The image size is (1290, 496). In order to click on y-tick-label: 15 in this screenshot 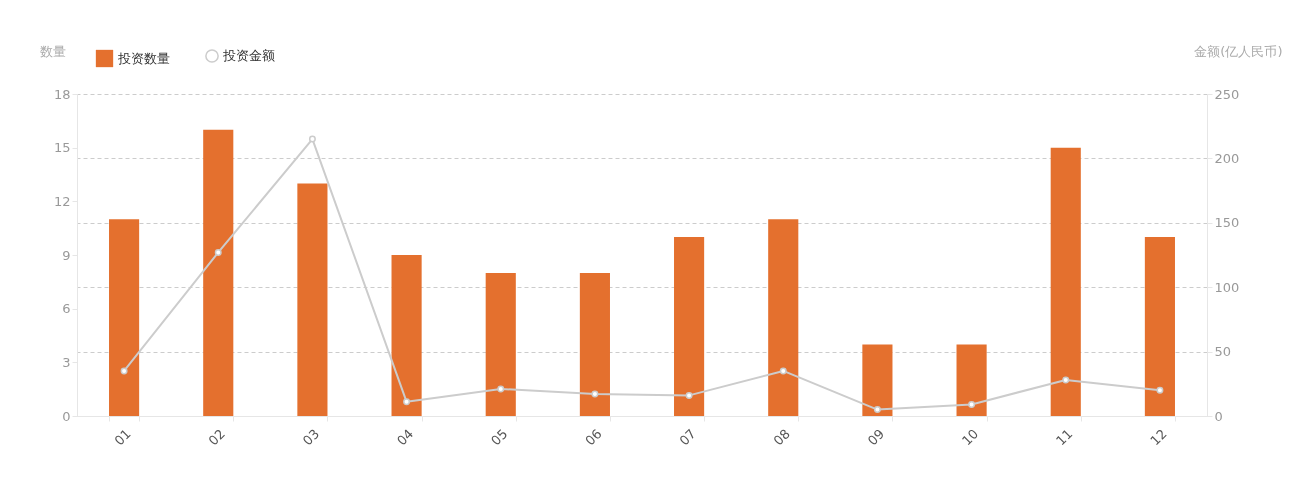, I will do `click(62, 148)`.